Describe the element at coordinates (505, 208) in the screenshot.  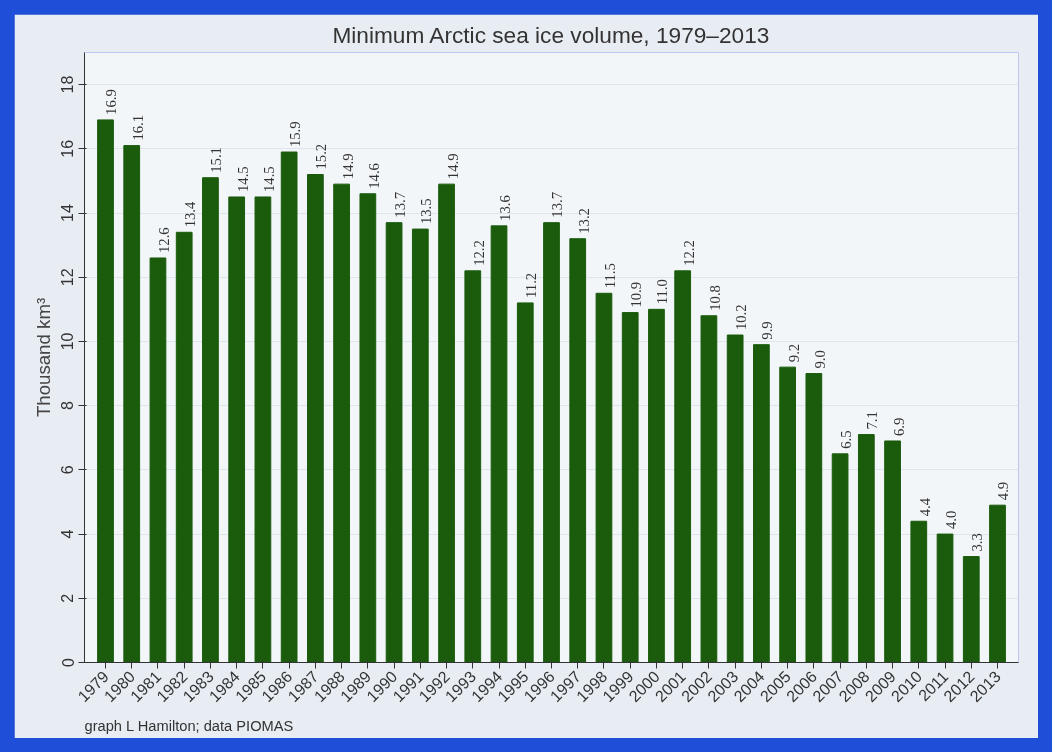
I see `data-label: 13.6` at that location.